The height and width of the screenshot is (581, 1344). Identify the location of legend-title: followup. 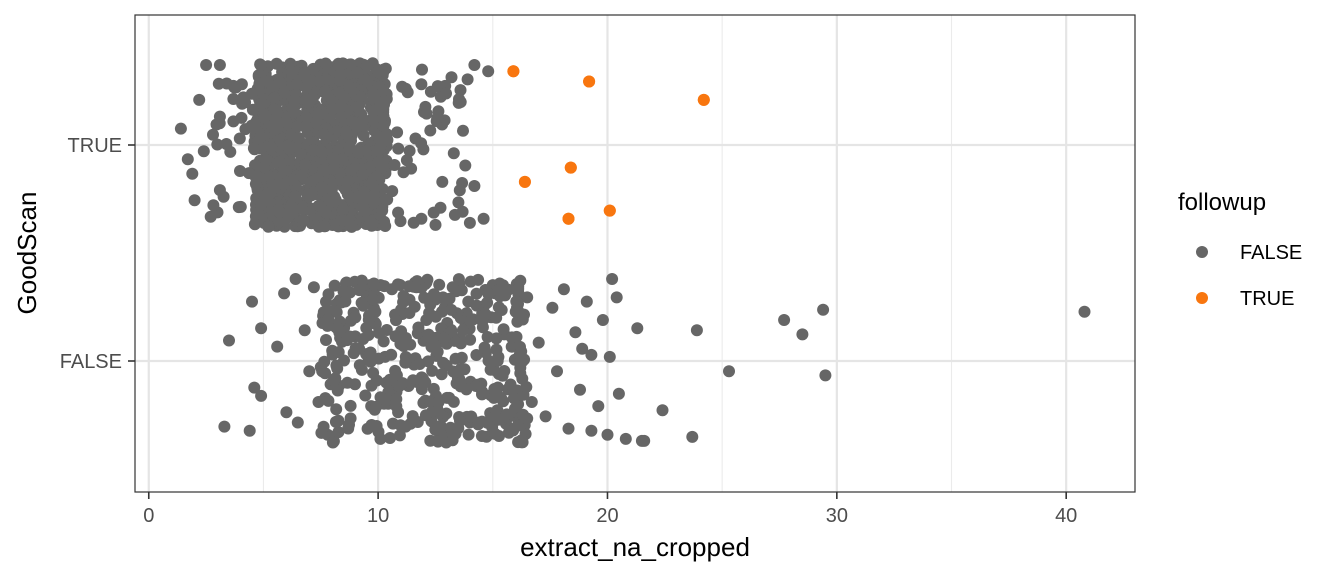
(1222, 202).